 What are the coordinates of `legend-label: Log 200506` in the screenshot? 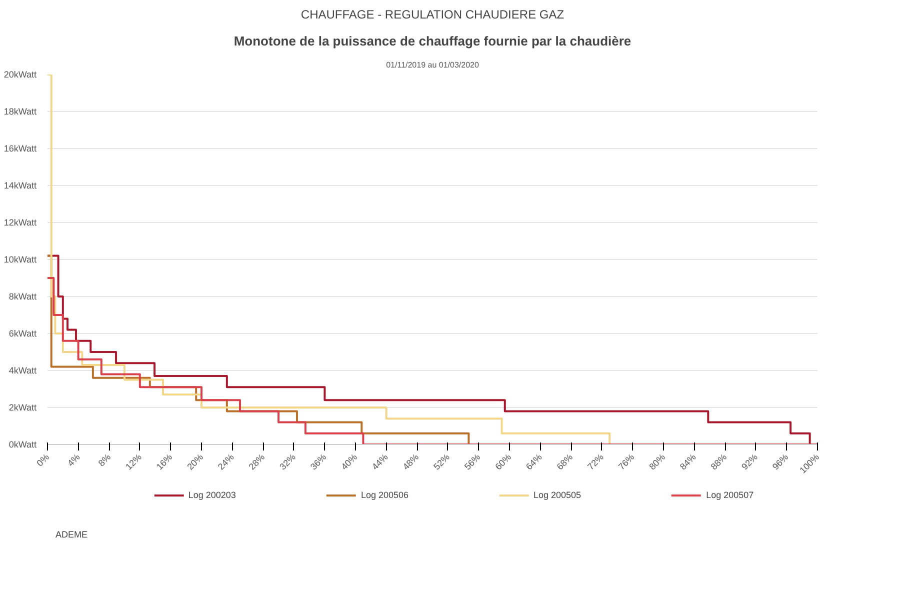 It's located at (384, 495).